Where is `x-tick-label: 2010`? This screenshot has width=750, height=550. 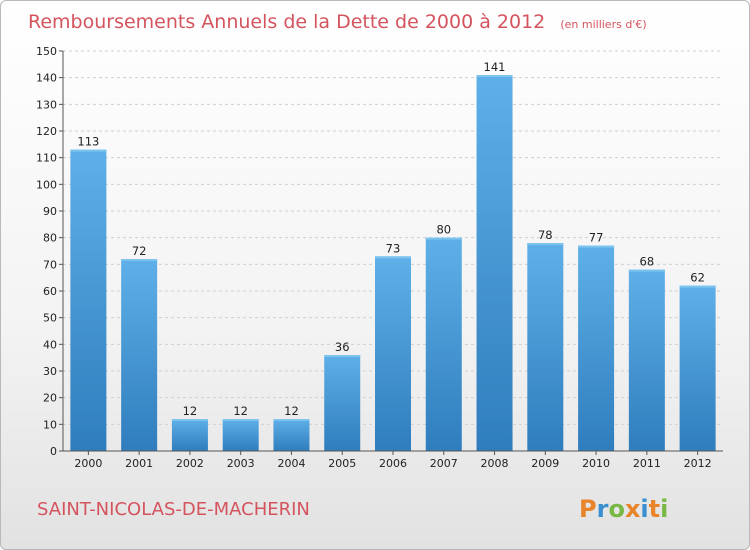
x-tick-label: 2010 is located at coordinates (596, 463).